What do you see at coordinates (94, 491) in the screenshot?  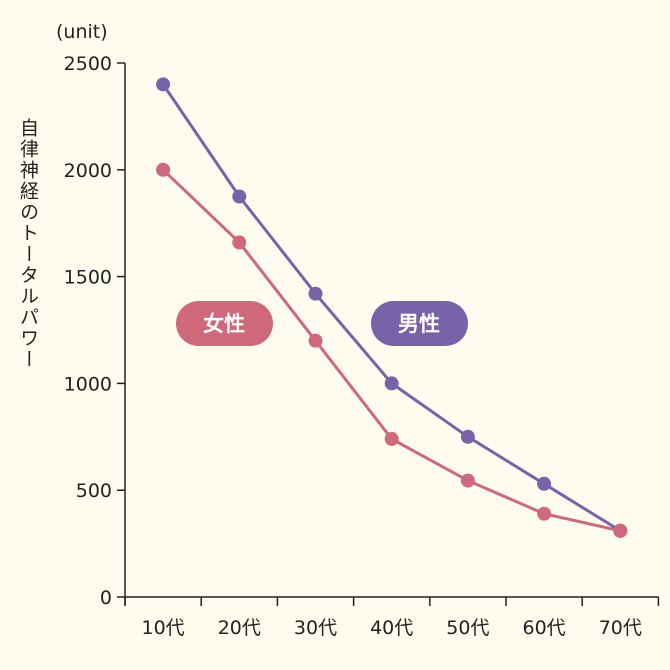 I see `y-tick-label: 500` at bounding box center [94, 491].